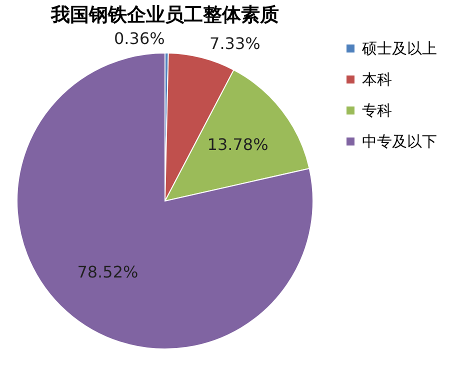 The width and height of the screenshot is (472, 376). I want to click on legend-label: 本科, so click(377, 79).